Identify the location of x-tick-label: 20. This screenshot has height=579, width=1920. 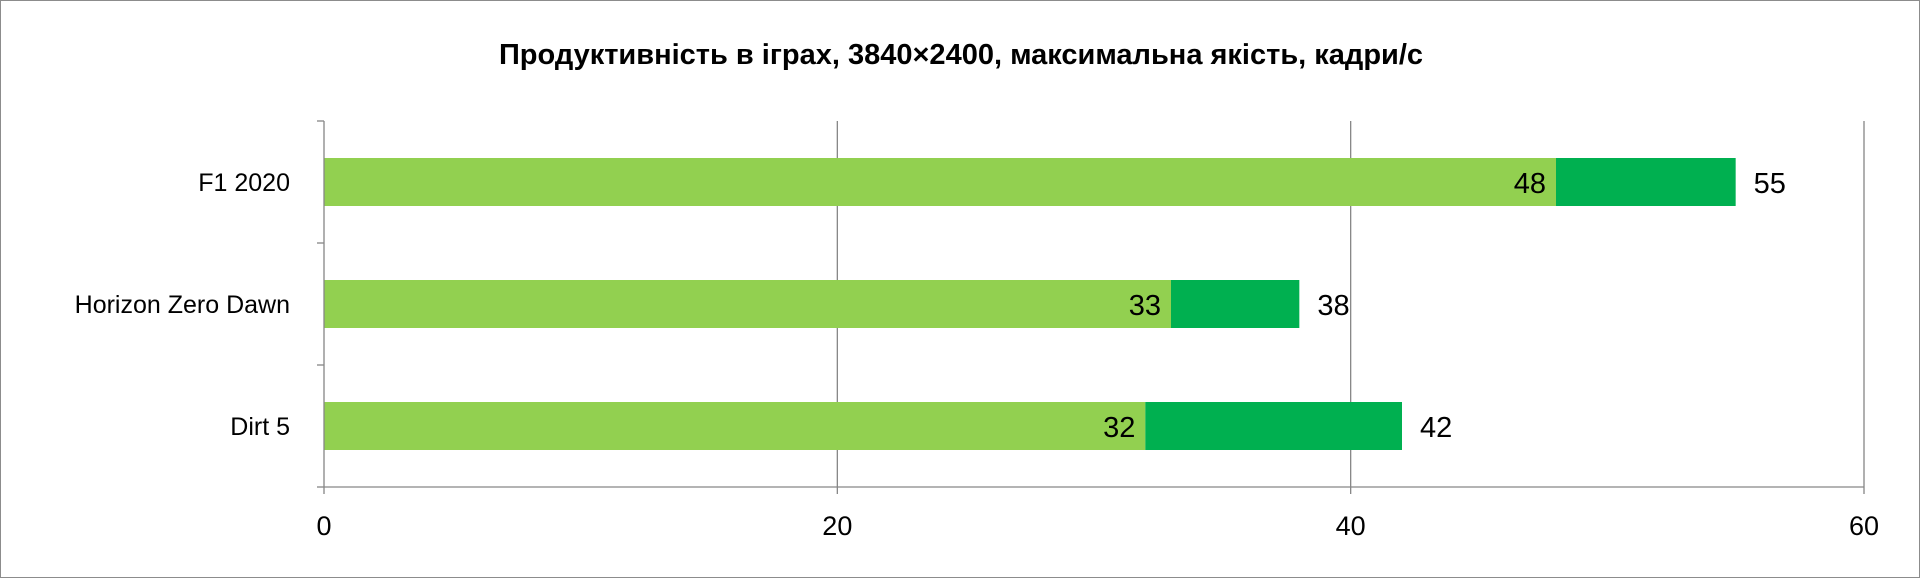
(837, 526).